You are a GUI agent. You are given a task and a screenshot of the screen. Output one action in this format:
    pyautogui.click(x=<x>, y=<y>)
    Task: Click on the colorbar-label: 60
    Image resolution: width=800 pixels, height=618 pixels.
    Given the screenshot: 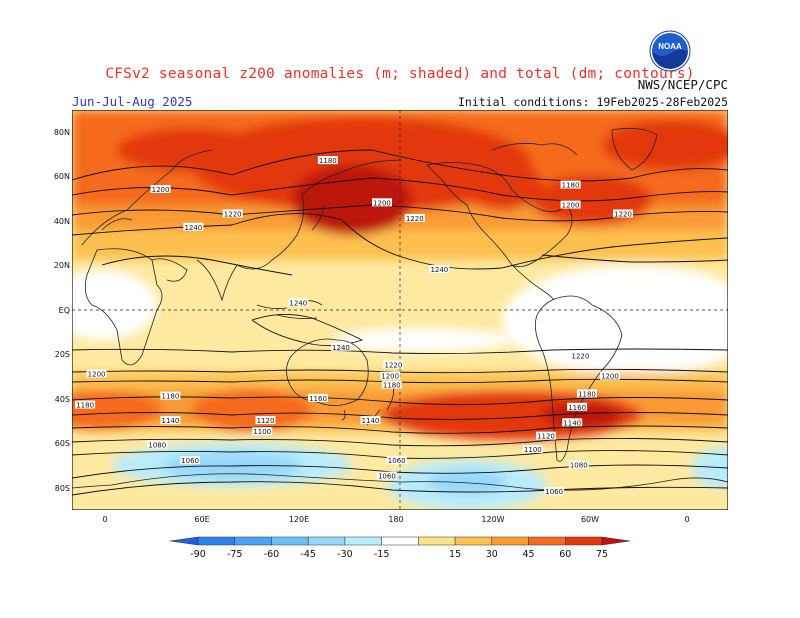 What is the action you would take?
    pyautogui.click(x=565, y=554)
    